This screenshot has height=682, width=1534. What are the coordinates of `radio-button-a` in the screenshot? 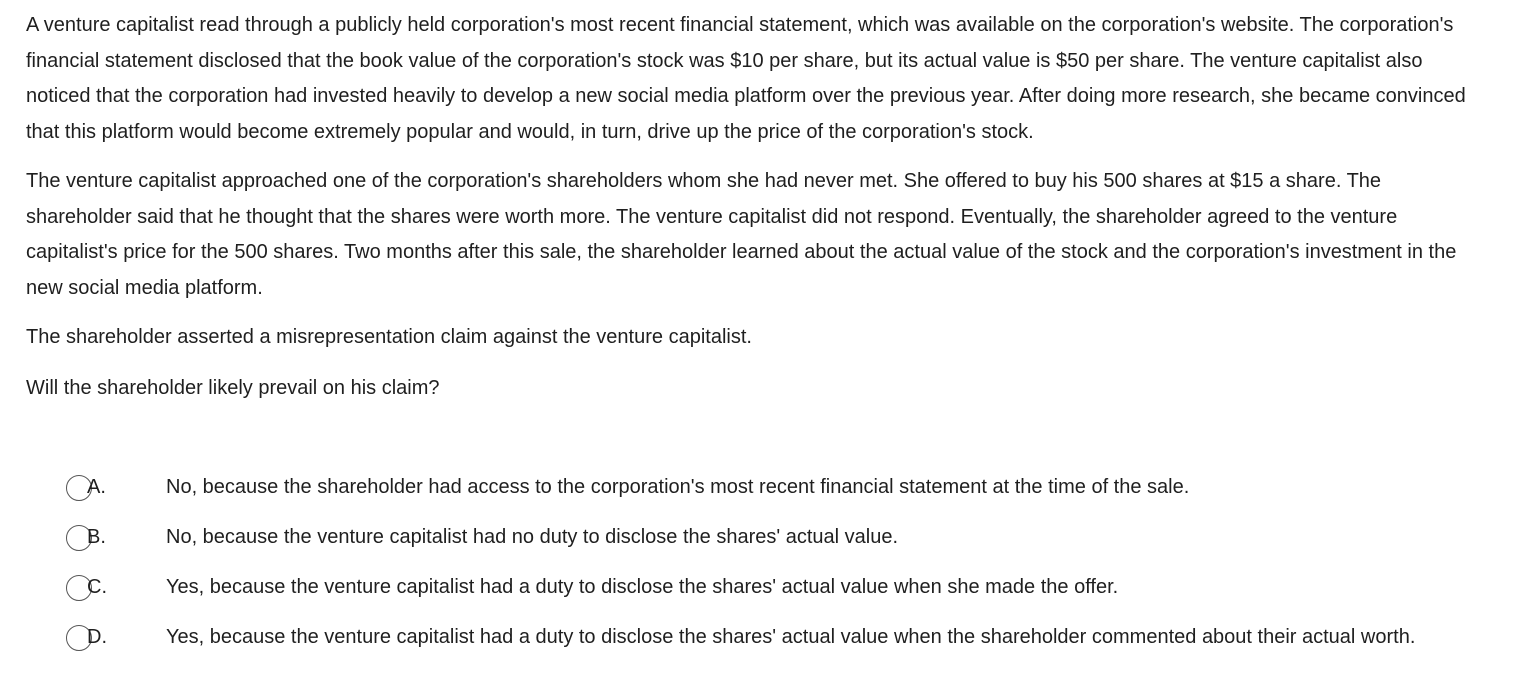 It's located at (79, 488).